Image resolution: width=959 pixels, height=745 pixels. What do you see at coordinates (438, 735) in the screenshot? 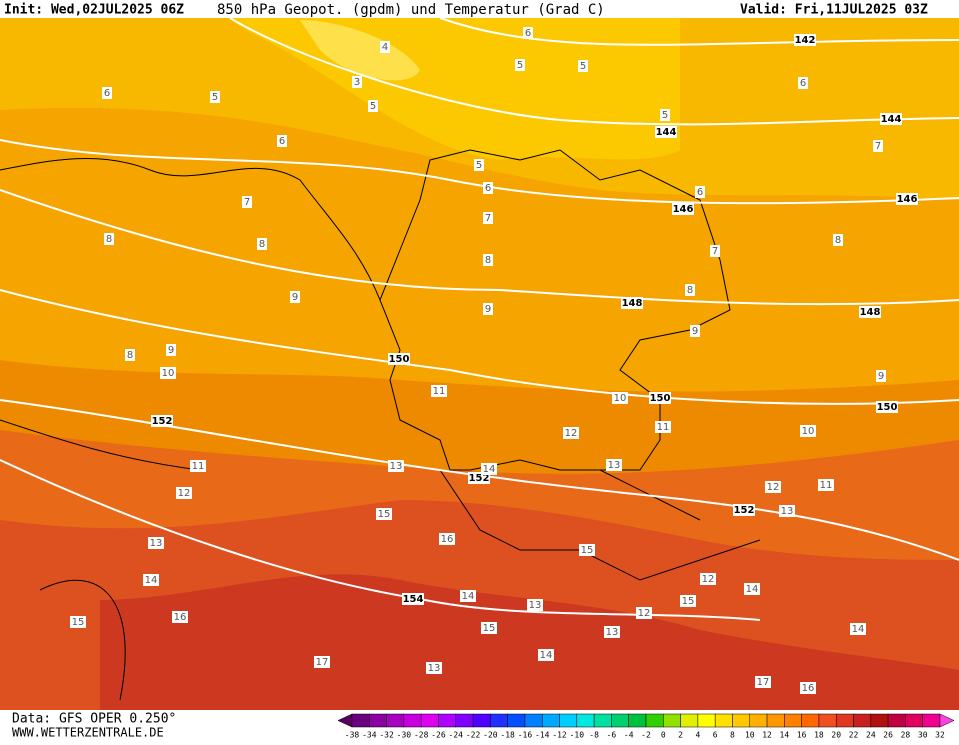
I see `legend-label: -26` at bounding box center [438, 735].